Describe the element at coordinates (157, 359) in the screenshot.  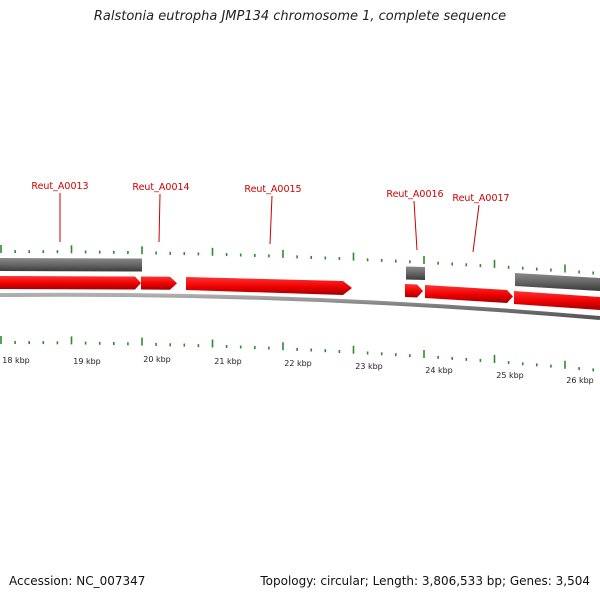
I see `scale-label: 20 kbp` at that location.